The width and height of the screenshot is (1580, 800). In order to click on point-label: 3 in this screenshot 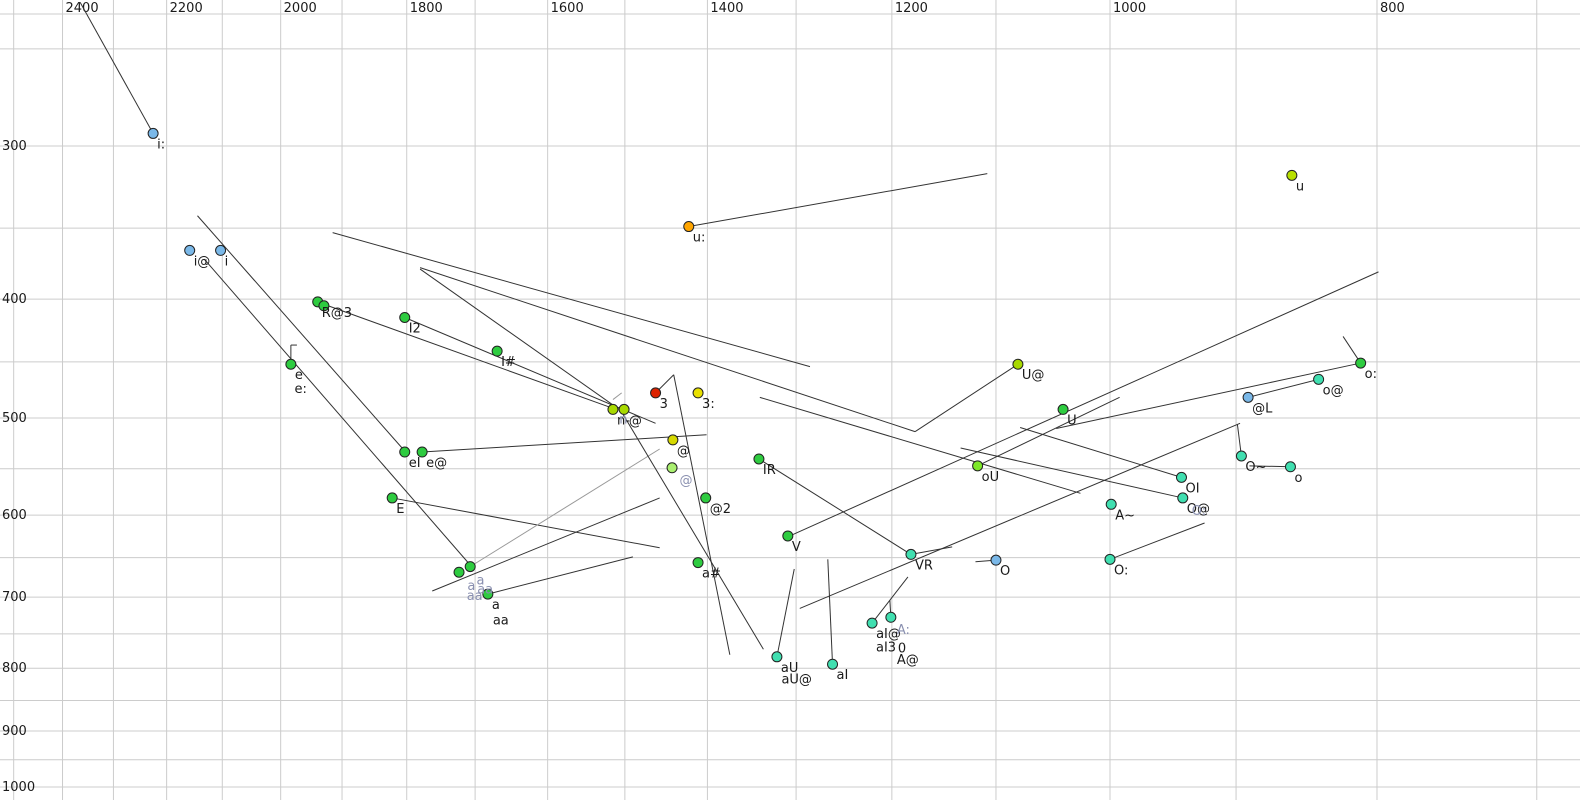, I will do `click(664, 404)`.